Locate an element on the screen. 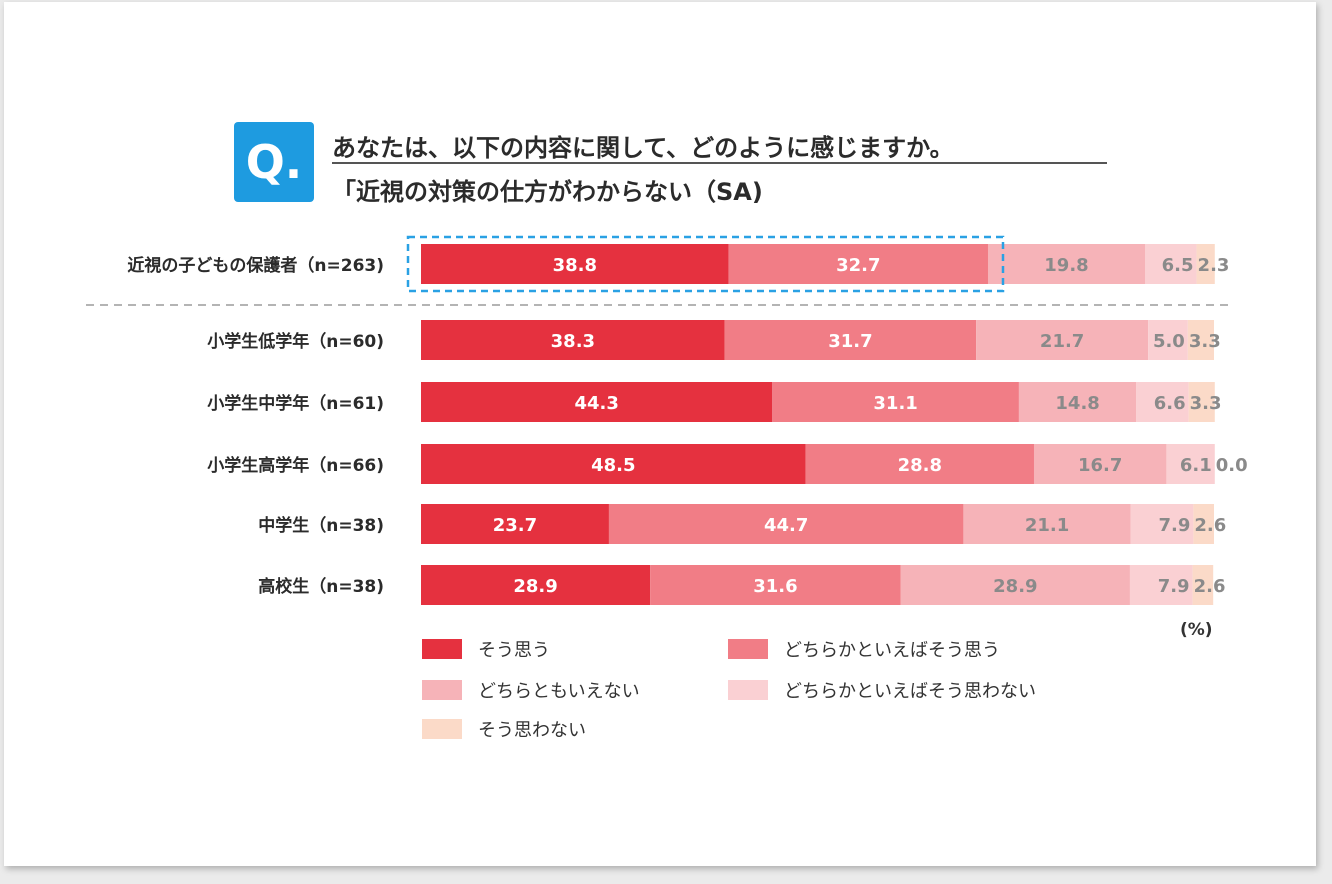 Image resolution: width=1332 pixels, height=884 pixels. category-label: 近視の子どもの保護者（n=263) is located at coordinates (255, 265).